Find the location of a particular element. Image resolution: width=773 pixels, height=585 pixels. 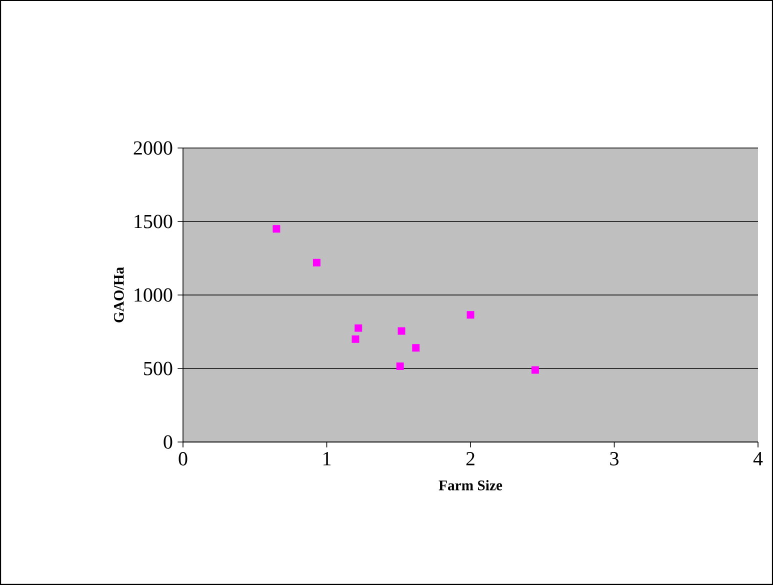

x-tick-label: 2 is located at coordinates (470, 459).